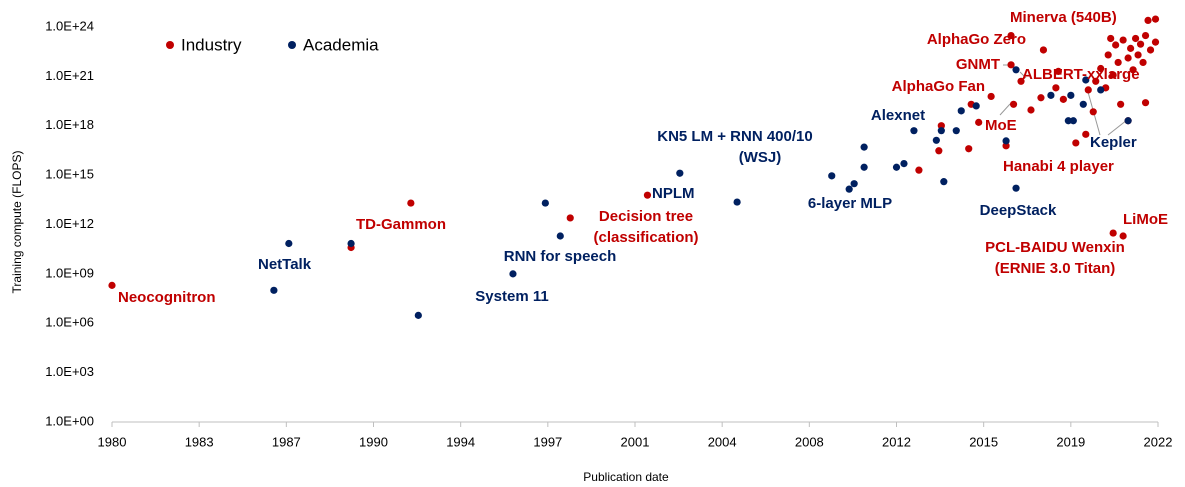  Describe the element at coordinates (1070, 441) in the screenshot. I see `x-tick-label: 2019` at that location.